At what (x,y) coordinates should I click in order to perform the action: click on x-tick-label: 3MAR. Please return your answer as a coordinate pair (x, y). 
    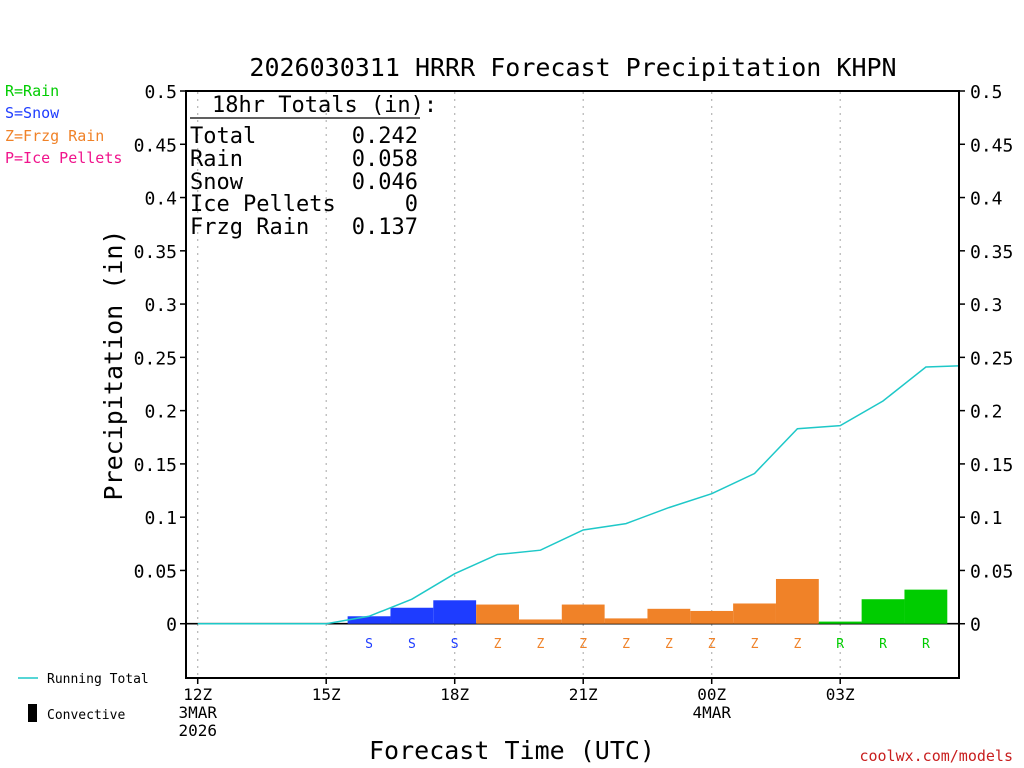
    Looking at the image, I should click on (197, 712).